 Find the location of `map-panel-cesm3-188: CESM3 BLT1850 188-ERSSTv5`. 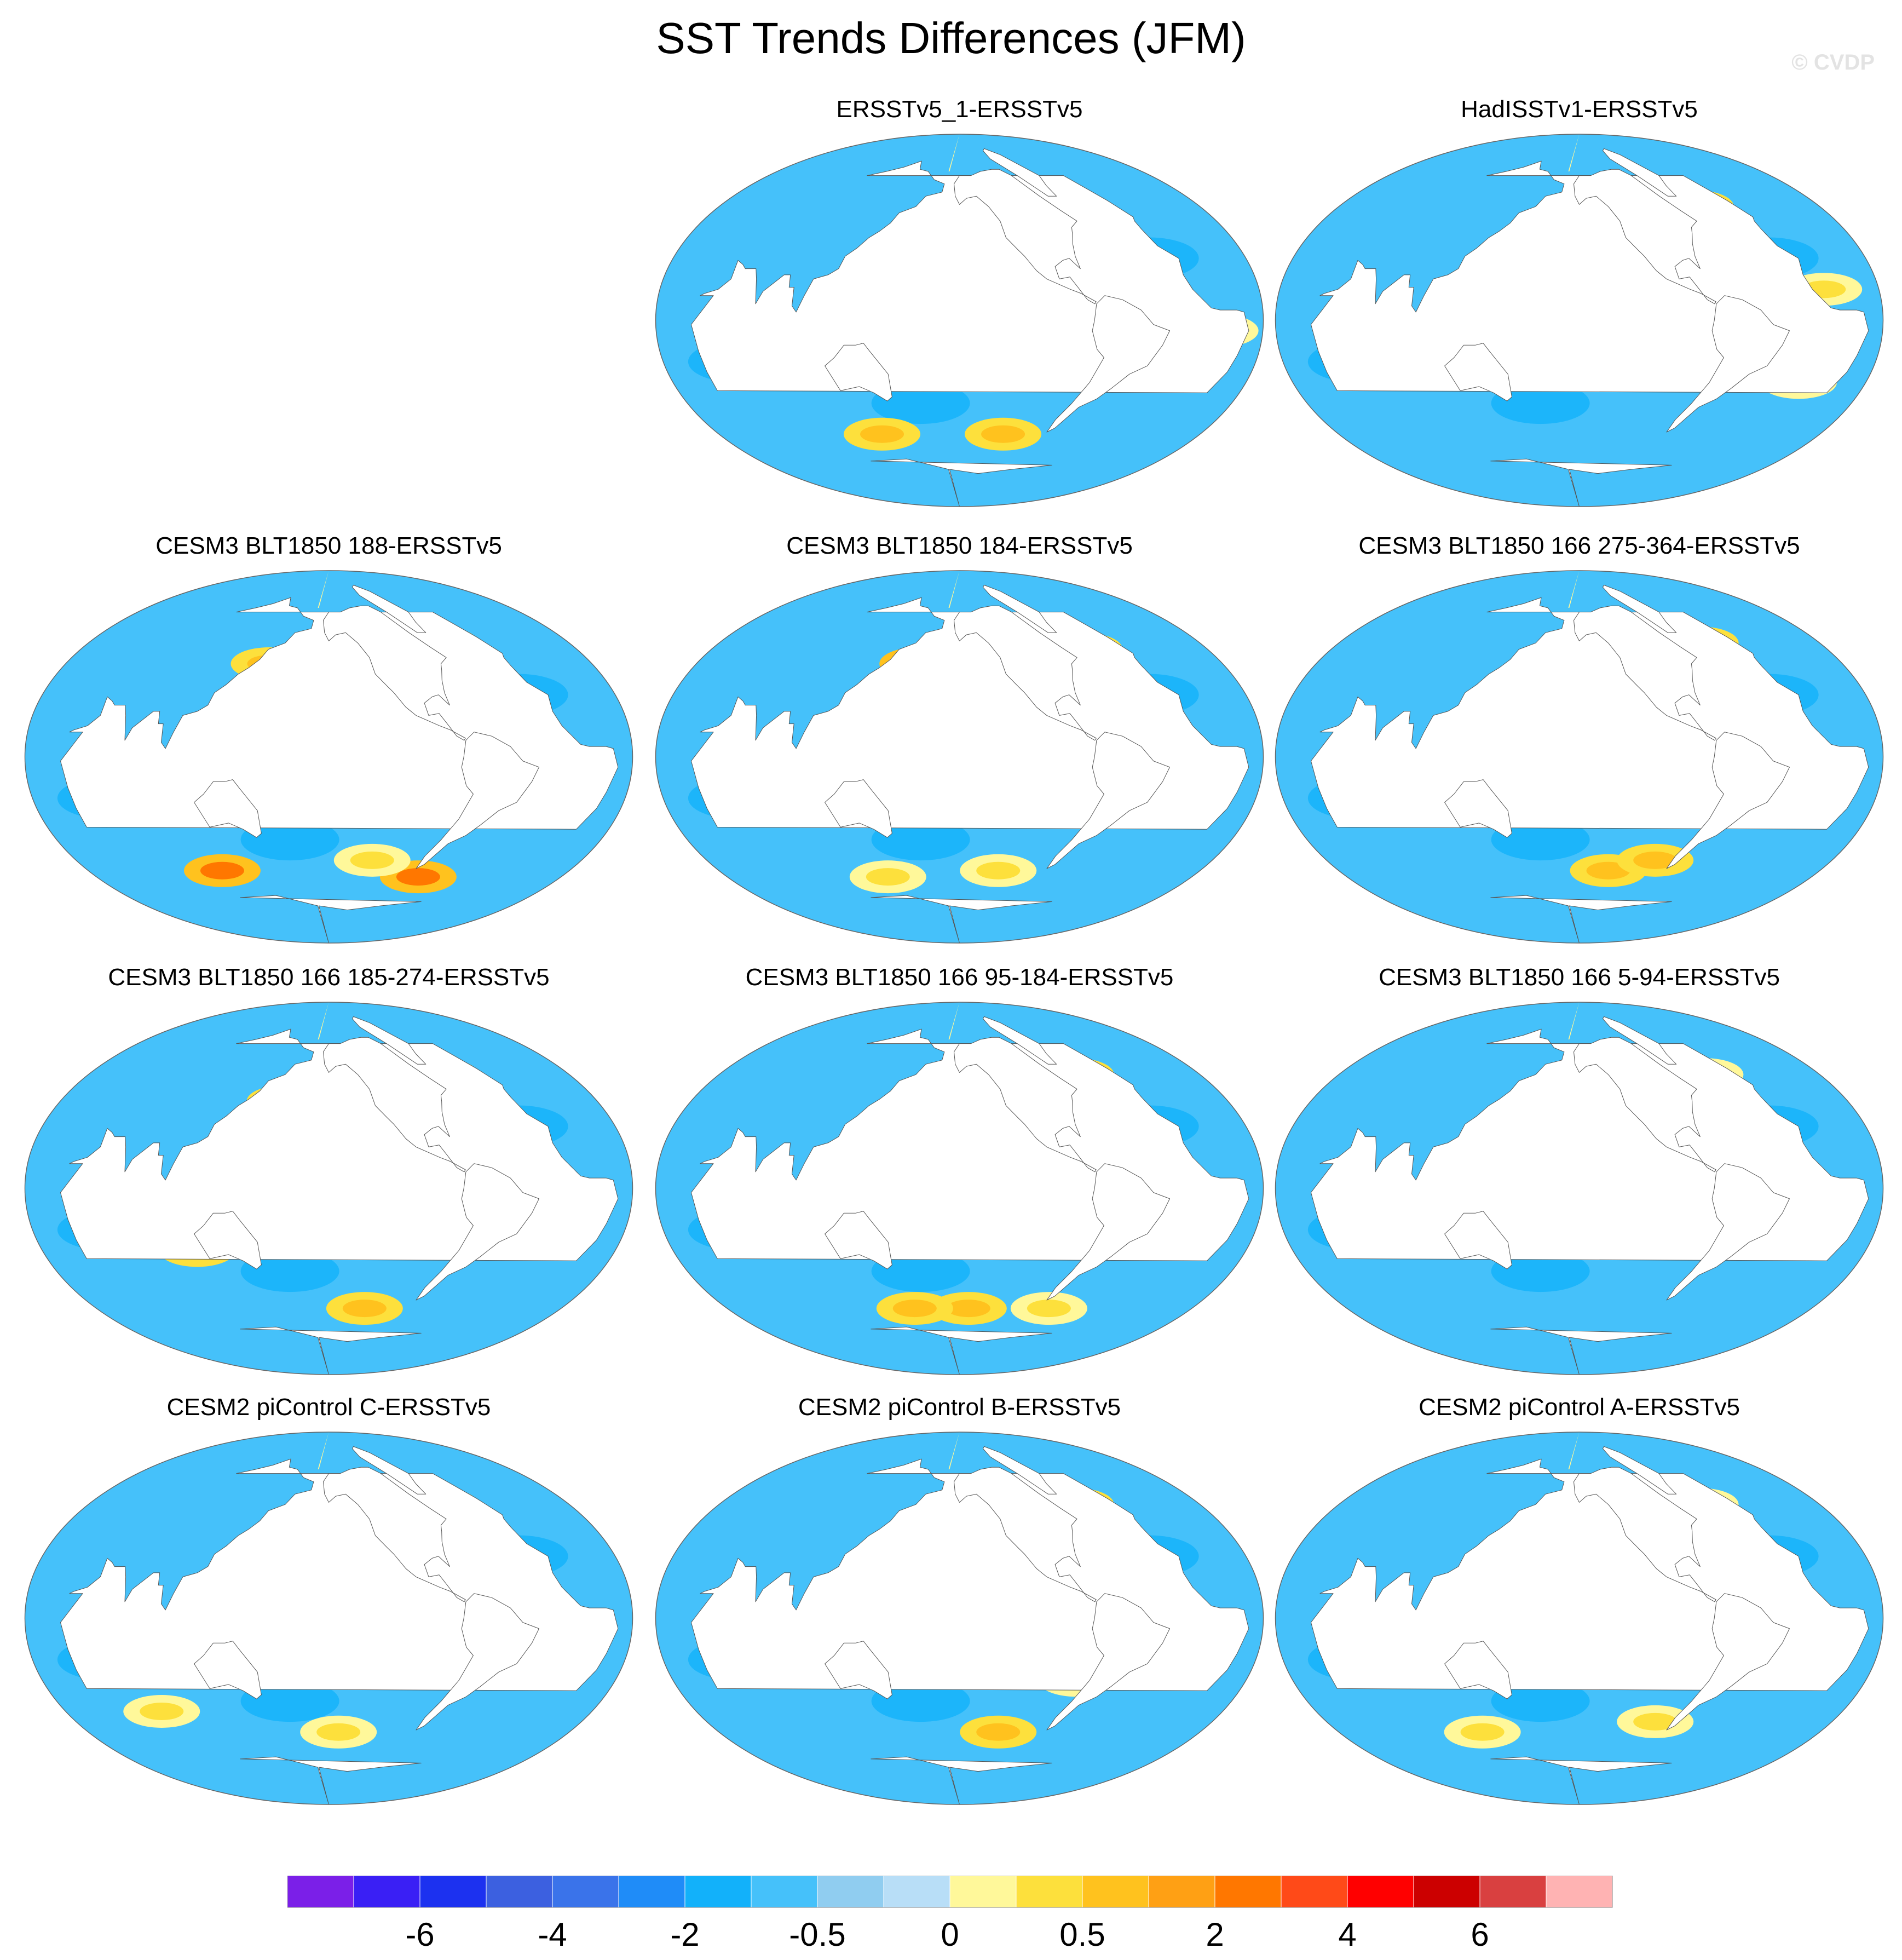

map-panel-cesm3-188: CESM3 BLT1850 188-ERSSTv5 is located at coordinates (329, 745).